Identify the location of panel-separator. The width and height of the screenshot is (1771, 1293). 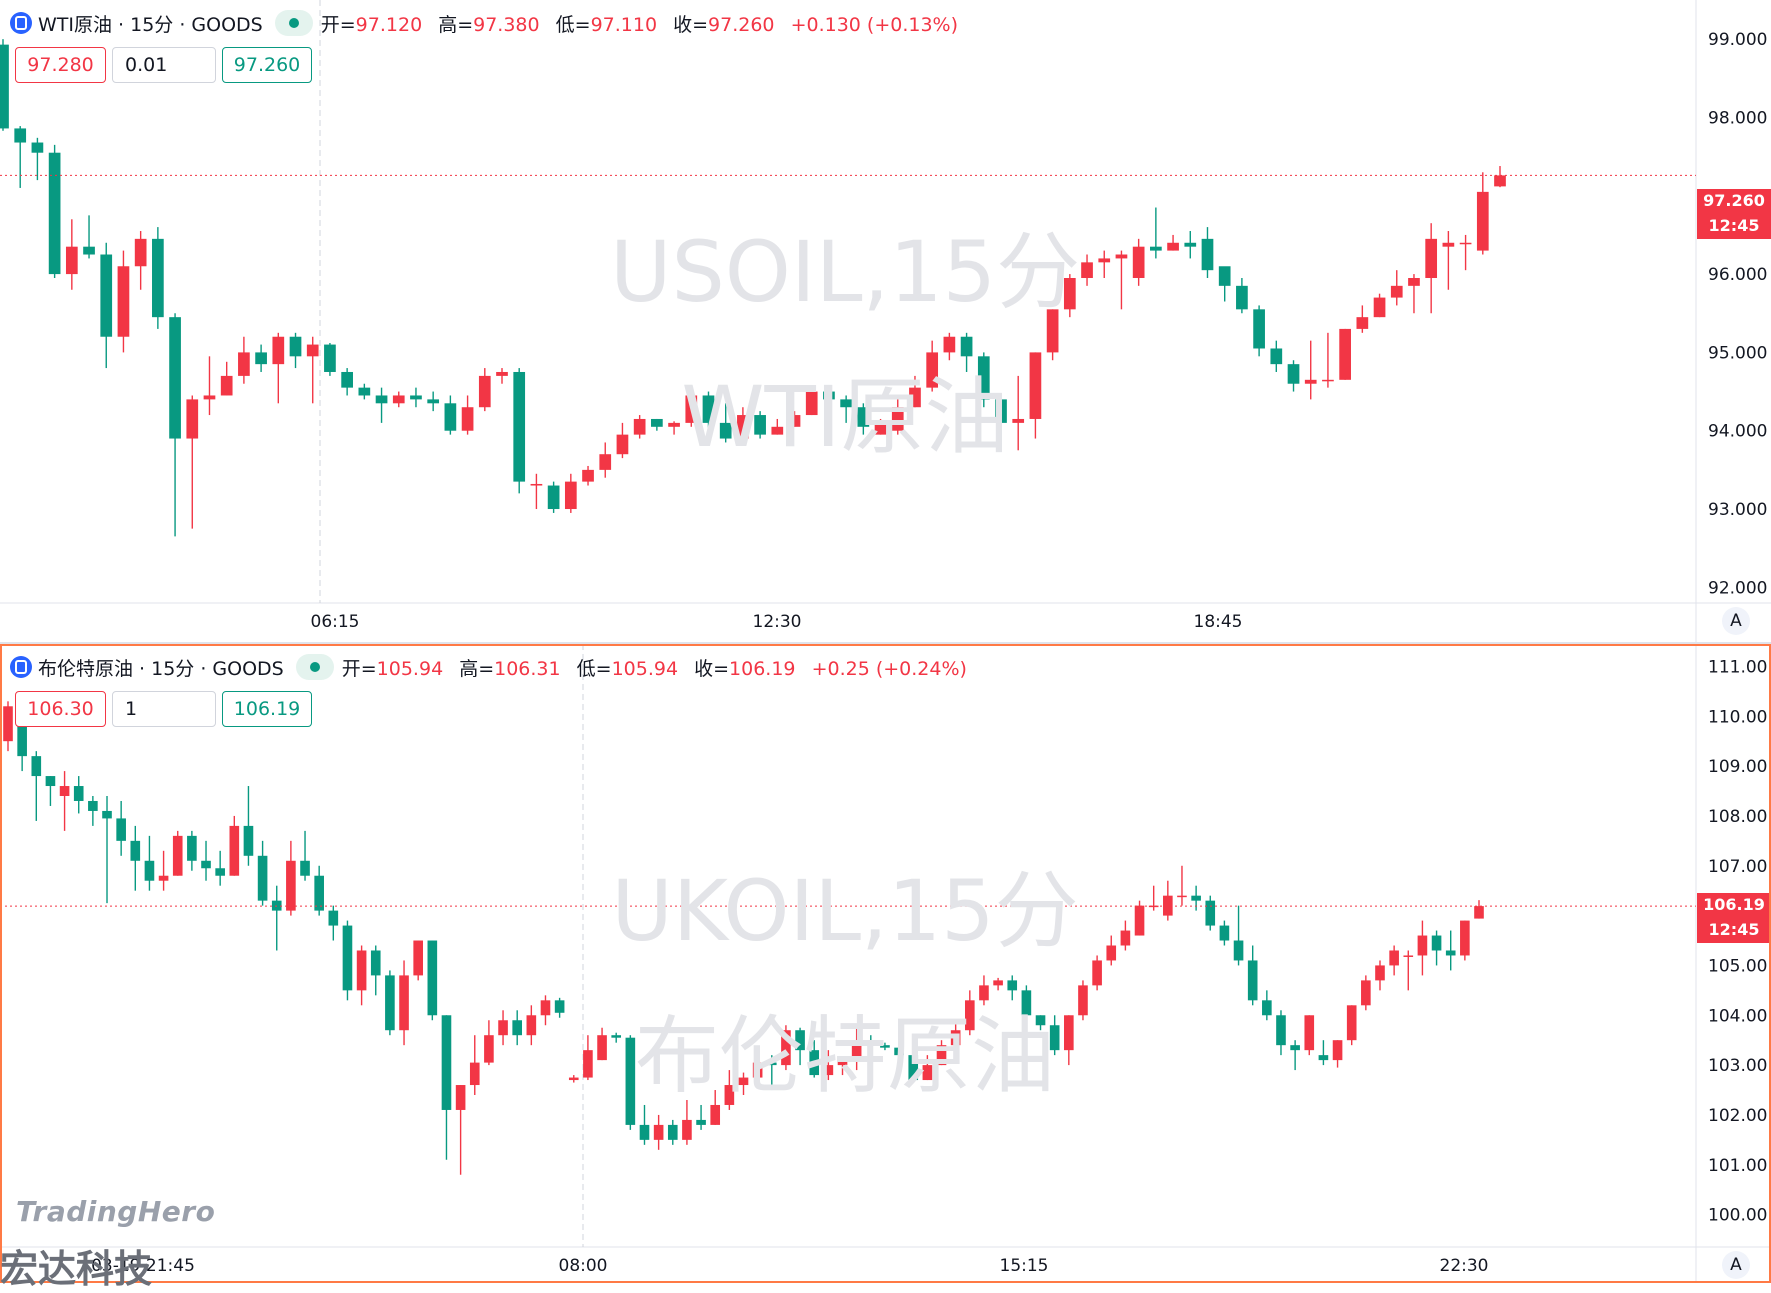
(885, 643).